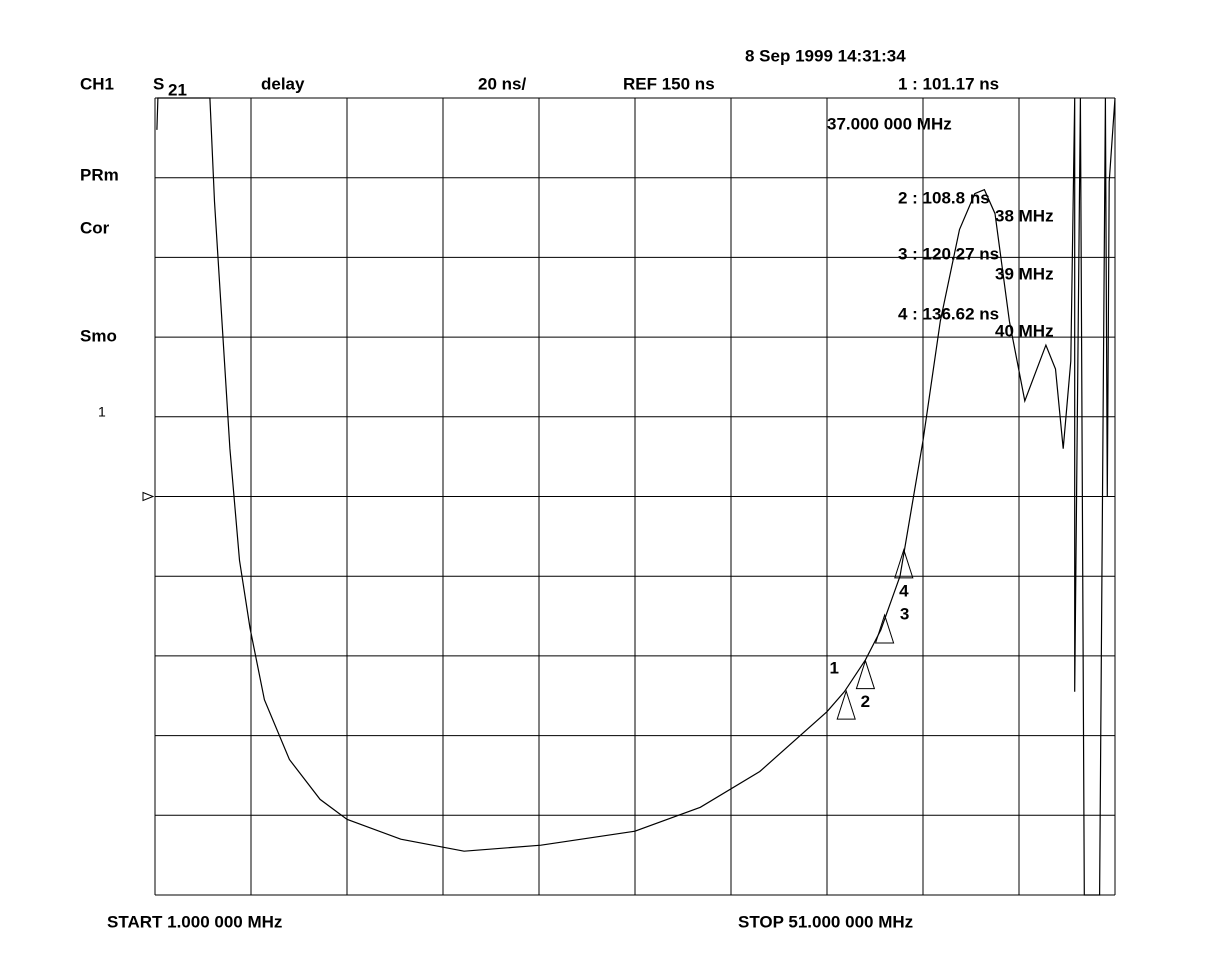 Image resolution: width=1208 pixels, height=972 pixels. Describe the element at coordinates (158, 83) in the screenshot. I see `param: S` at that location.